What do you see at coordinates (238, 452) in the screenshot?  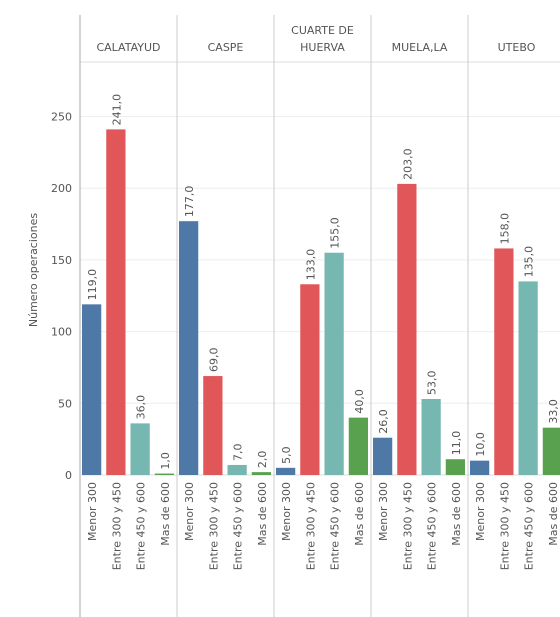 I see `value-label: 7,0` at bounding box center [238, 452].